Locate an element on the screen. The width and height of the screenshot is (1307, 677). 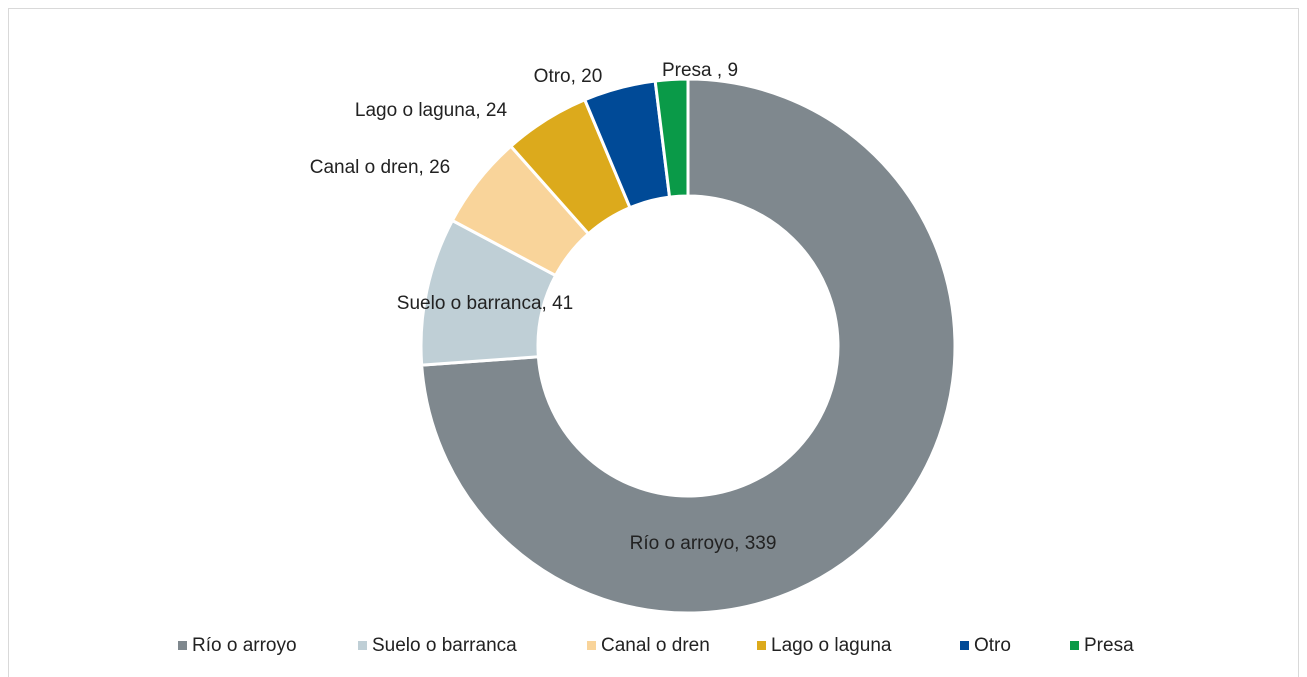
data-label: Suelo o barranca, 41 is located at coordinates (485, 303).